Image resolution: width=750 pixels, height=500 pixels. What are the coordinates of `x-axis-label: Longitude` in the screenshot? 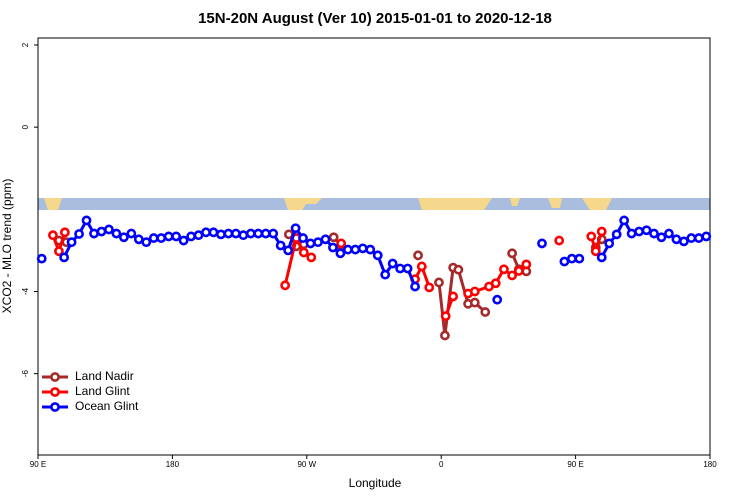 It's located at (375, 483).